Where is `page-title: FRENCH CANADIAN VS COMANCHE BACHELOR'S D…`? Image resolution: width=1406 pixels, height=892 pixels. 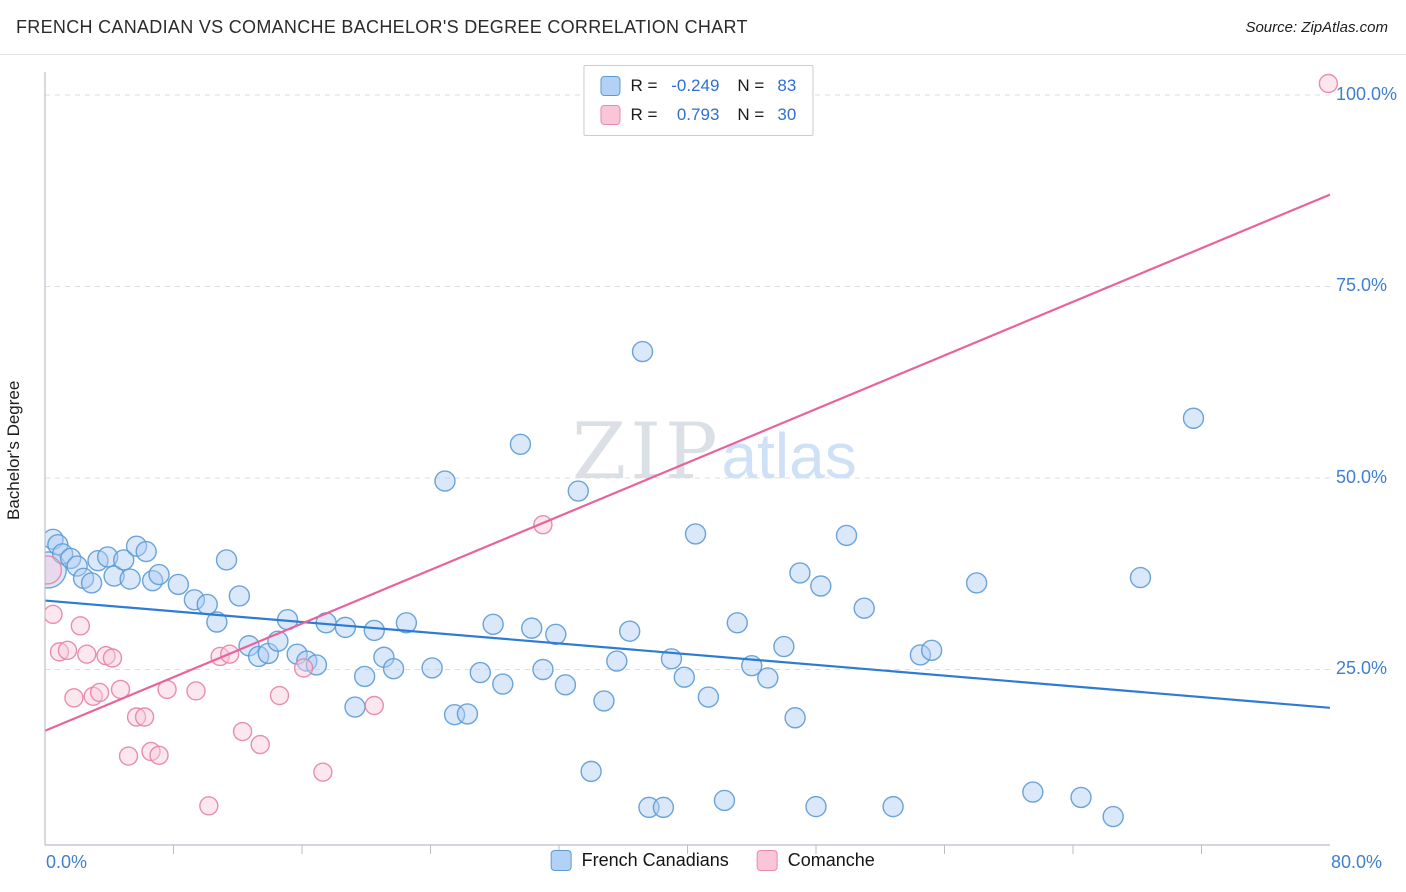
page-title: FRENCH CANADIAN VS COMANCHE BACHELOR'S D… is located at coordinates (382, 26).